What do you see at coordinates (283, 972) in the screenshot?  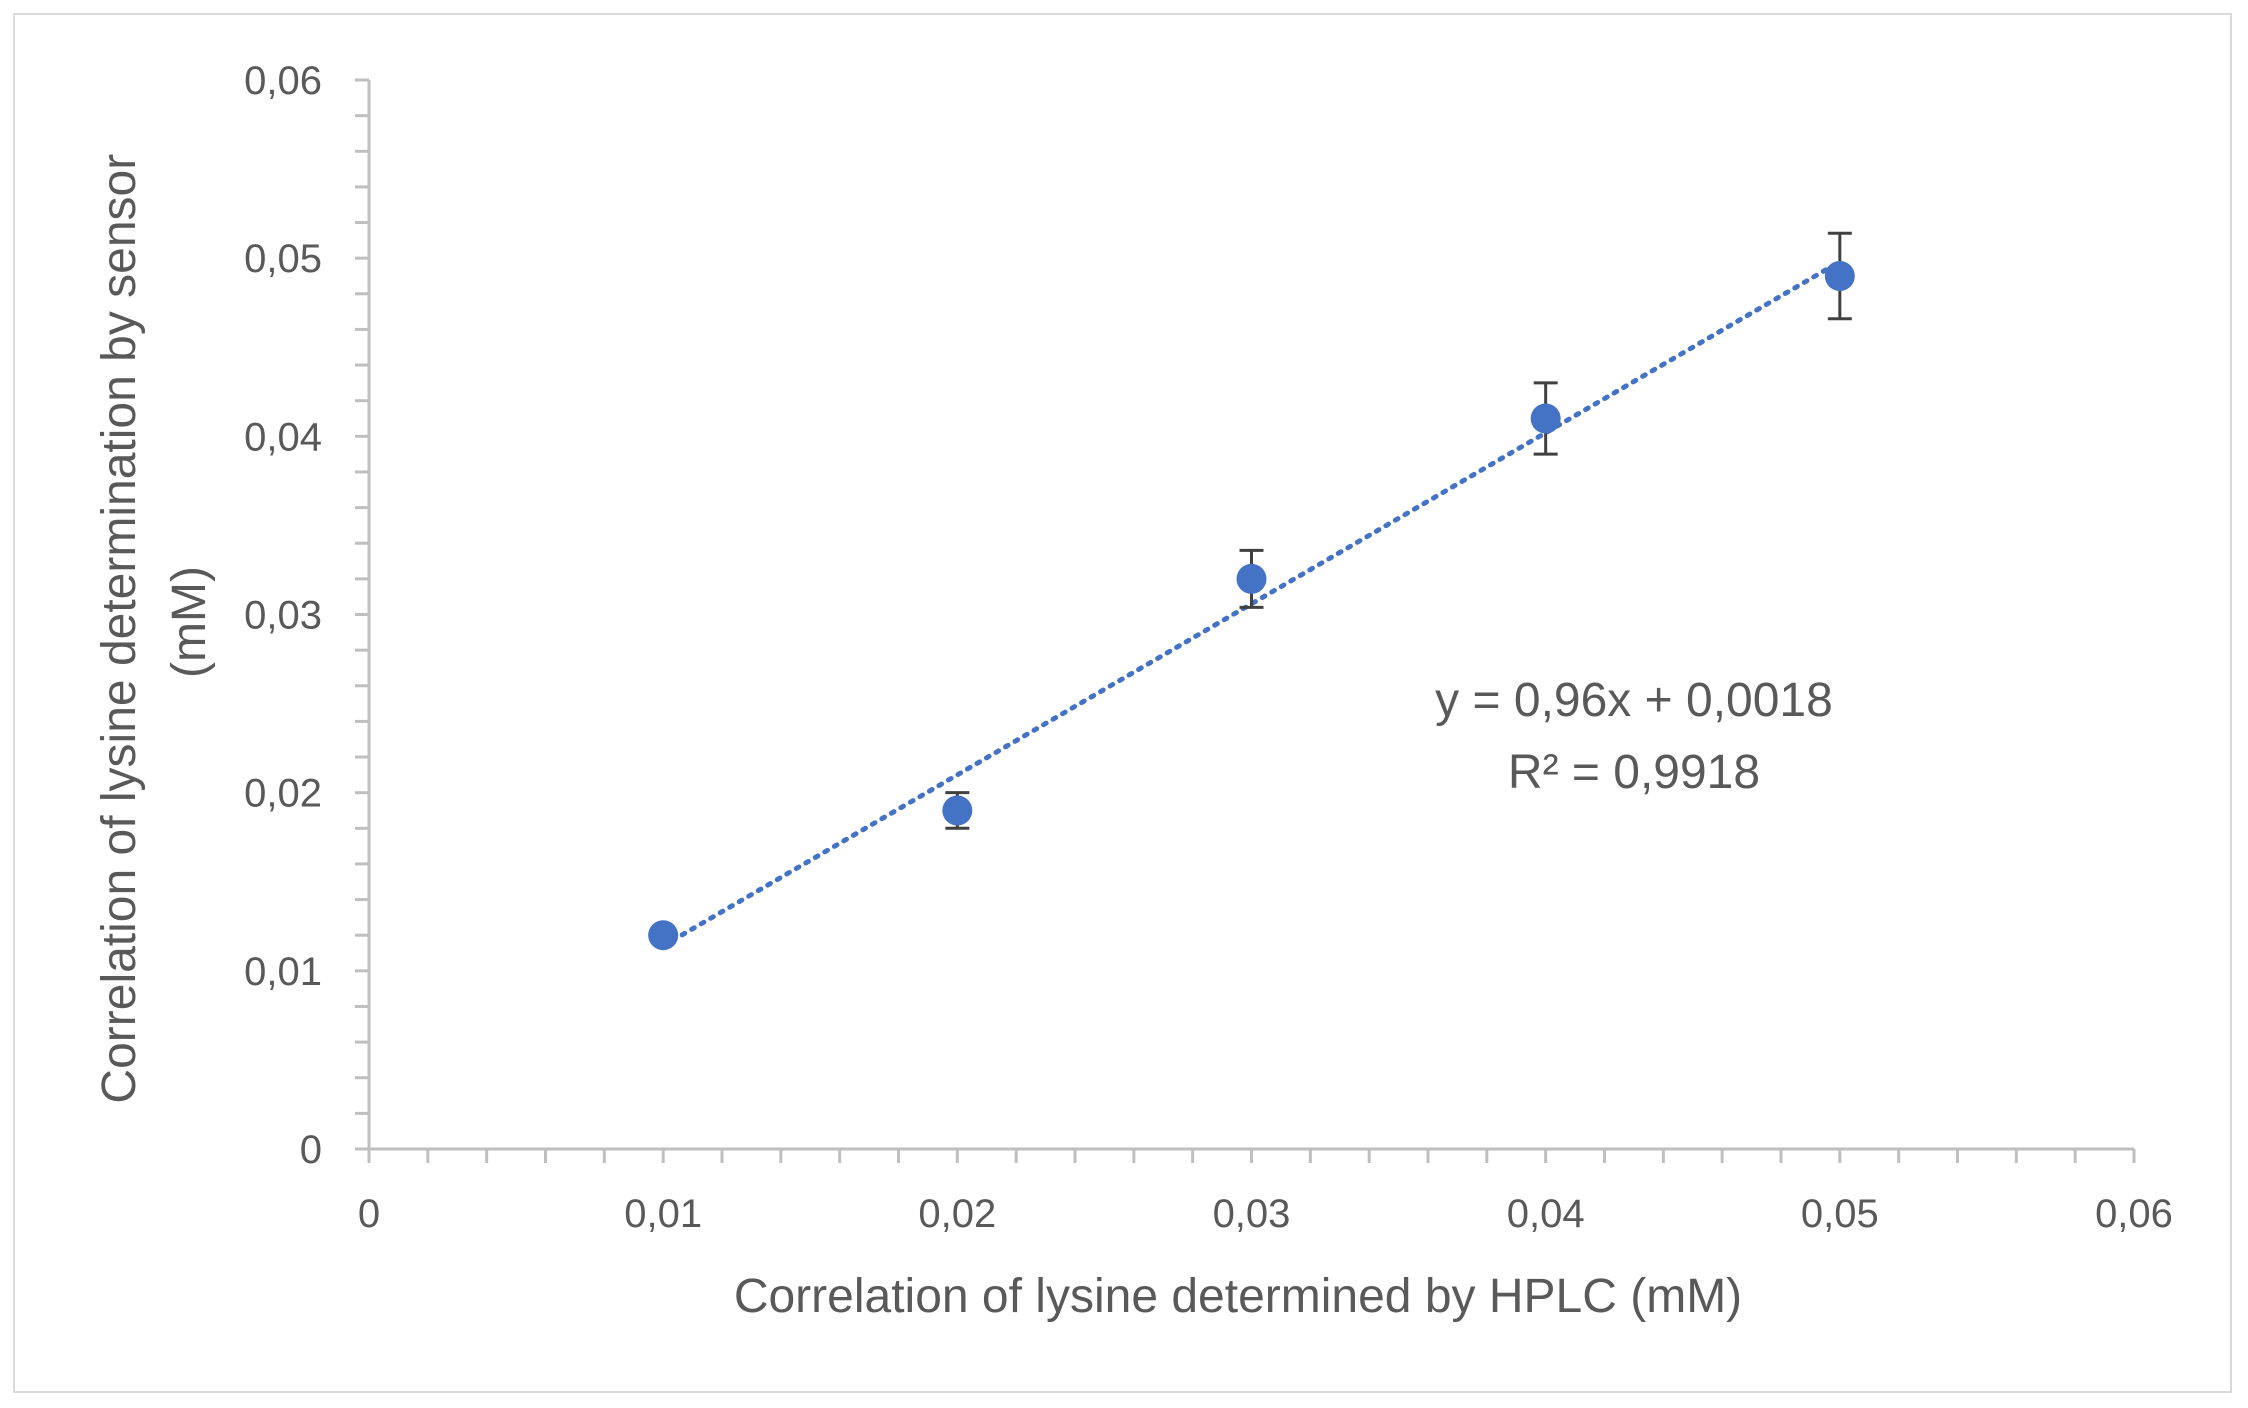 I see `y-tick-label: 0,01` at bounding box center [283, 972].